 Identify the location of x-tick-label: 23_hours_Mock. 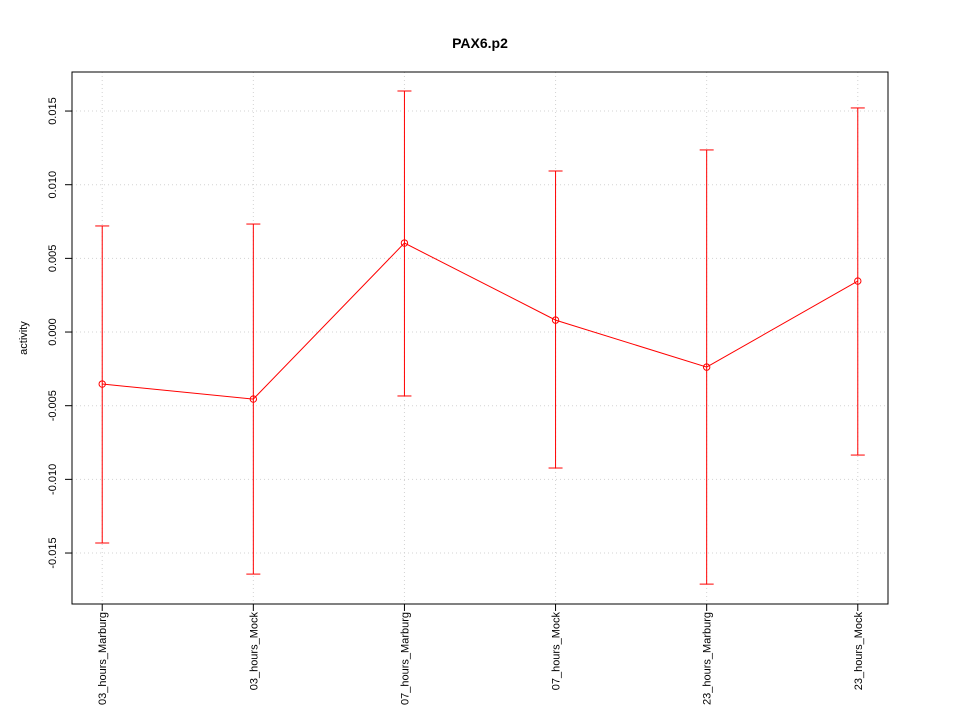
(859, 651).